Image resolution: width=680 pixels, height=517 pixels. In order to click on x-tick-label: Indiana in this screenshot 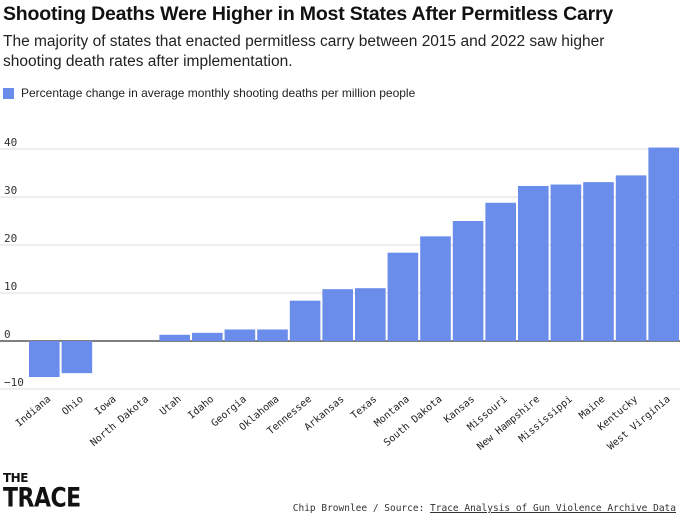, I will do `click(33, 412)`.